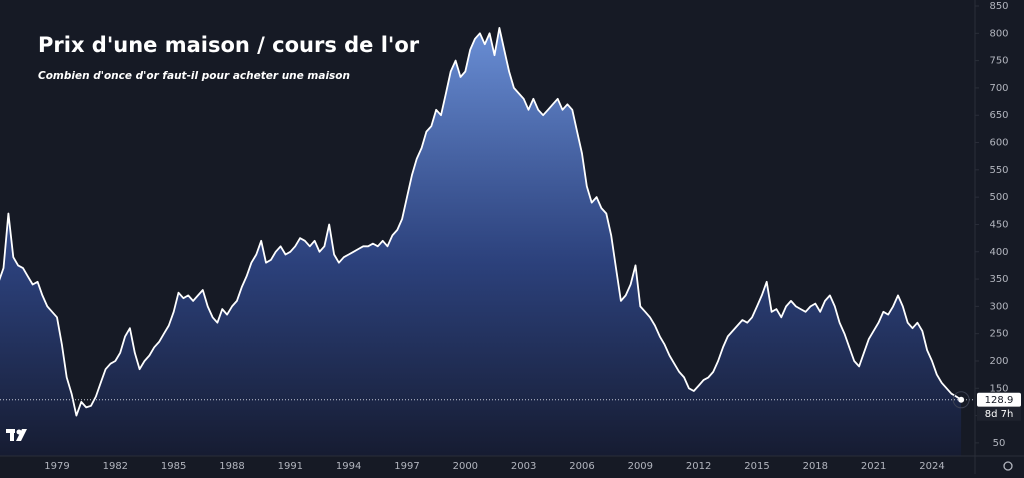 Image resolution: width=1024 pixels, height=478 pixels. I want to click on x-tick-label: 2009, so click(640, 466).